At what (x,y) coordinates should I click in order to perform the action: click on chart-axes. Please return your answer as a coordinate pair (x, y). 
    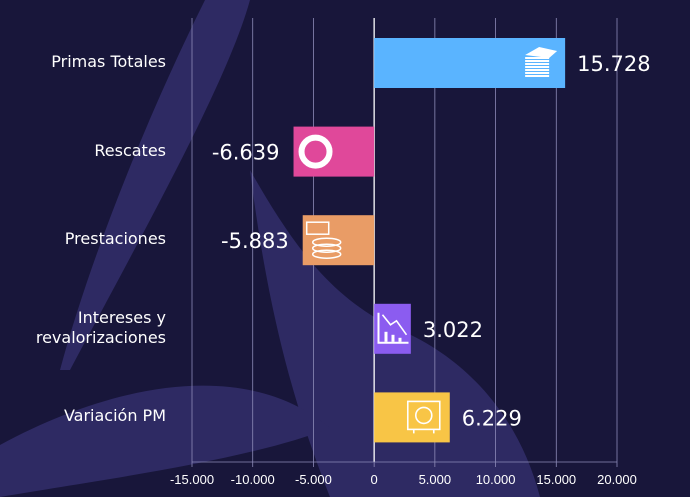
    Looking at the image, I should click on (393, 328).